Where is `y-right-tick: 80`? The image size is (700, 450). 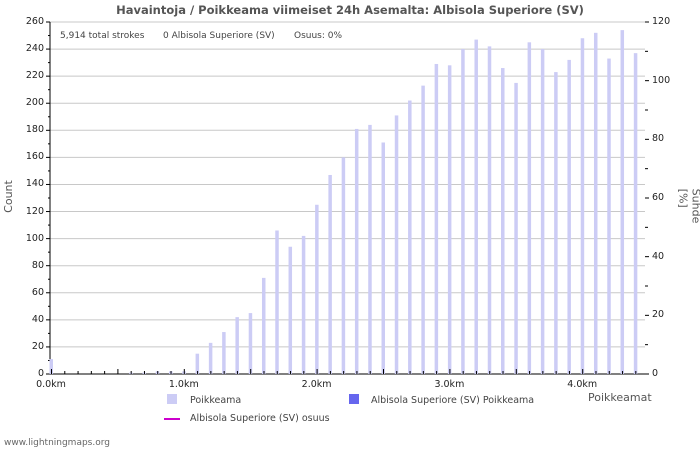
y-right-tick: 80 is located at coordinates (658, 139).